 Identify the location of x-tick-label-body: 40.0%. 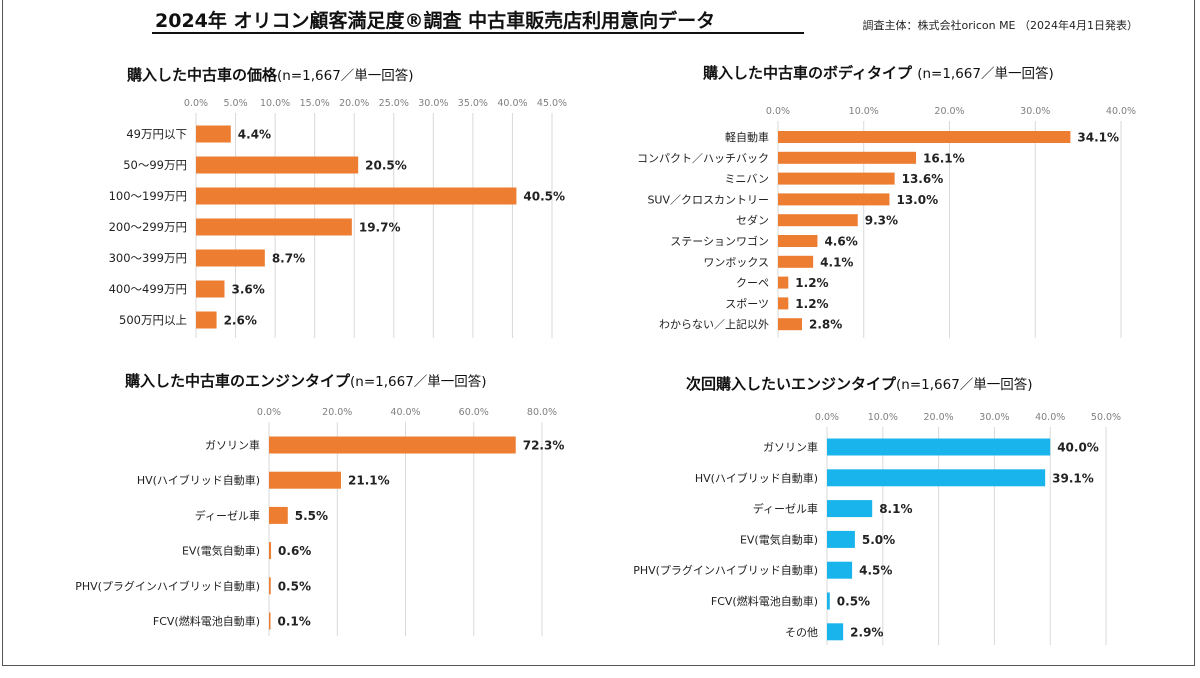
(1121, 111).